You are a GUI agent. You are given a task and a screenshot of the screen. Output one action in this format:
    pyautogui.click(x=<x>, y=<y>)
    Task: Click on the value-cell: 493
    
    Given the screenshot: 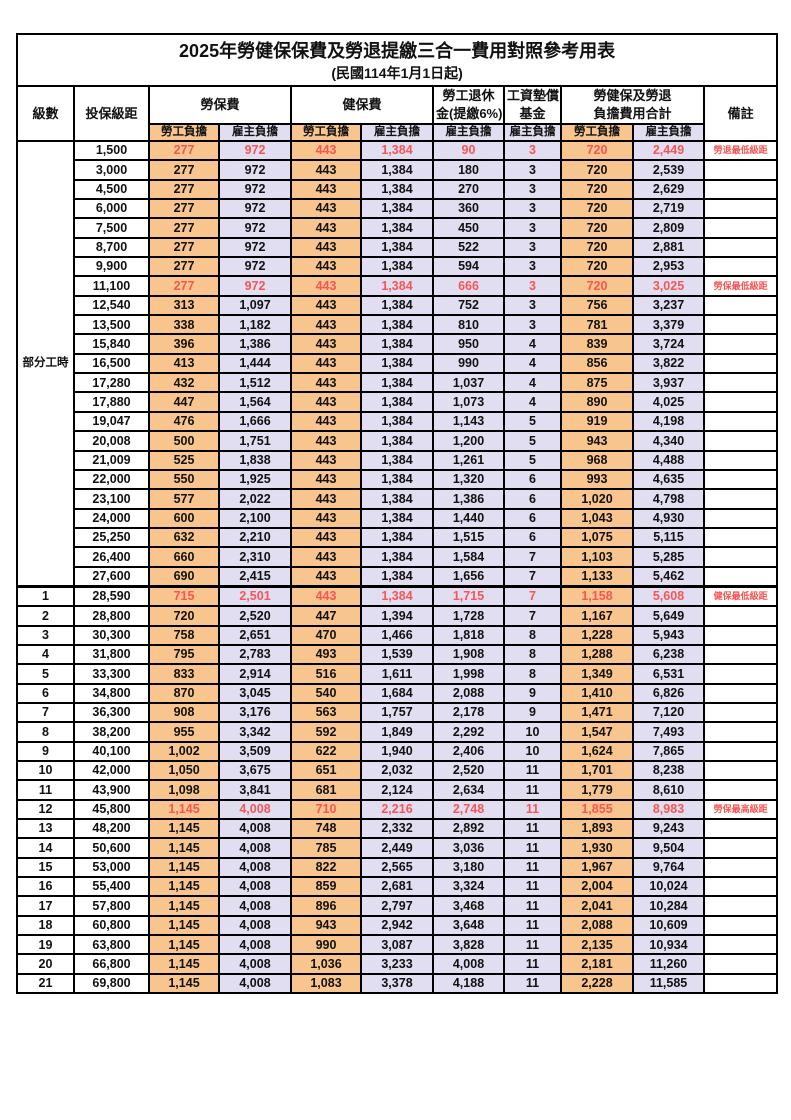 What is the action you would take?
    pyautogui.click(x=326, y=654)
    